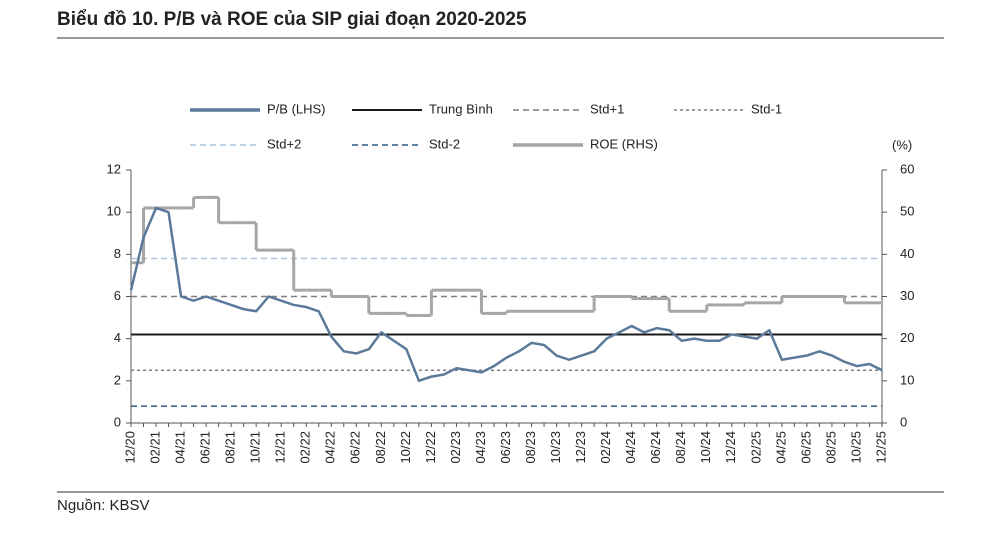 The image size is (1001, 542). Describe the element at coordinates (330, 447) in the screenshot. I see `x-tick-label: 04/22` at that location.